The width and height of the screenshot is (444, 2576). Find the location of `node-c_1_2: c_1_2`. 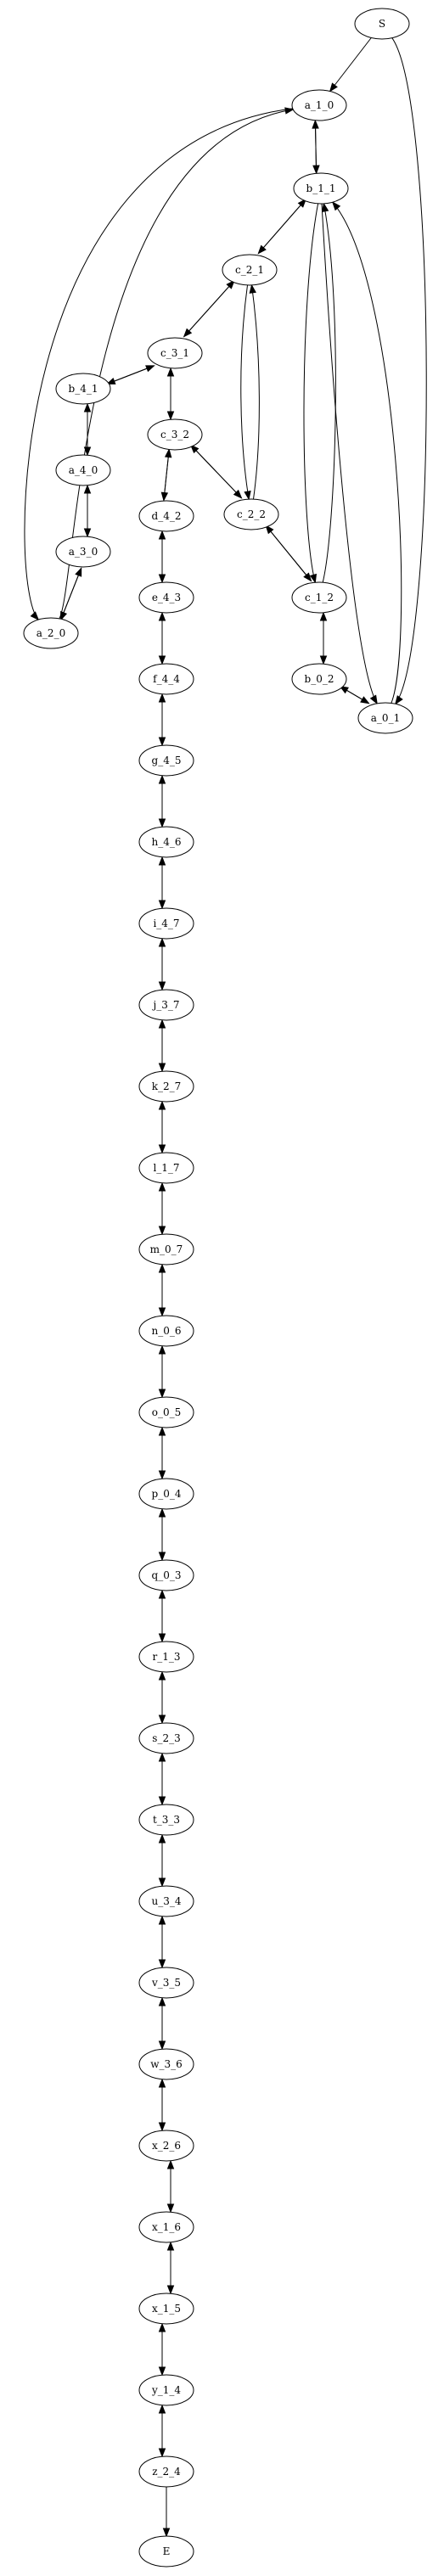

node-c_1_2: c_1_2 is located at coordinates (319, 597).